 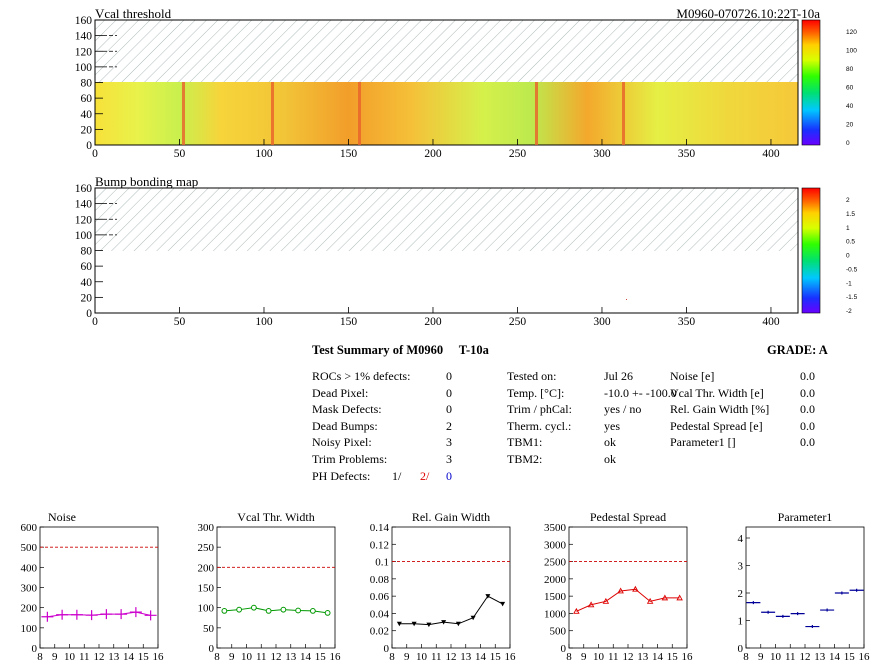 I want to click on map1-x-tick-label: 250, so click(x=518, y=154).